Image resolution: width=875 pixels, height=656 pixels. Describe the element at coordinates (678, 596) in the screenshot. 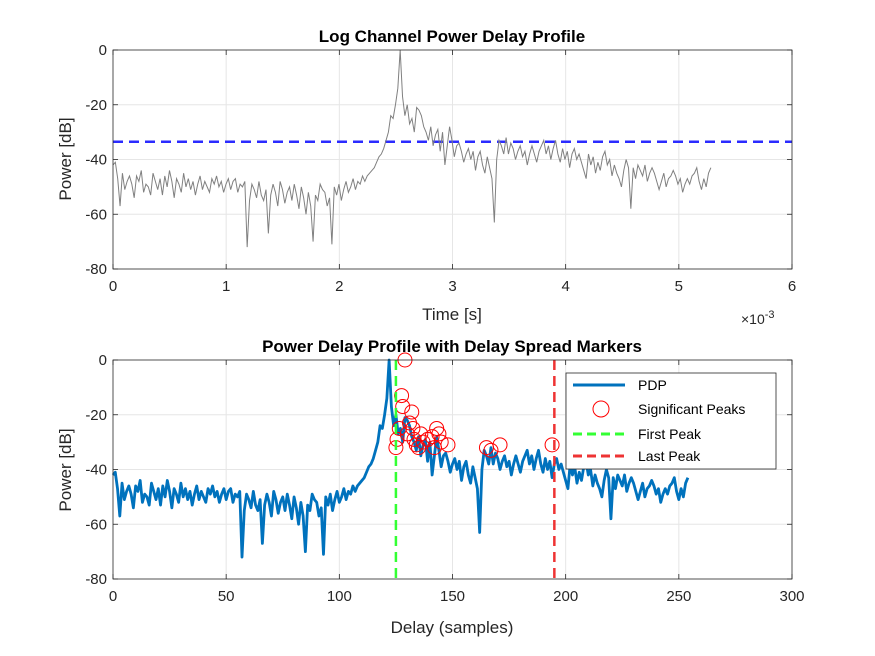

I see `x-tick-label: 250` at that location.